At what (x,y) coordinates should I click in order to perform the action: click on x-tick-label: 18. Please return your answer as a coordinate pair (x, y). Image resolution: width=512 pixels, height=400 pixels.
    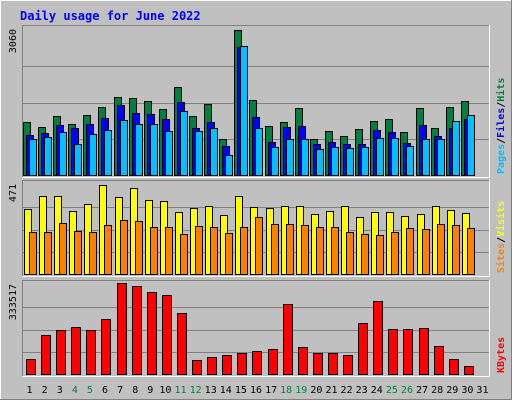
    Looking at the image, I should click on (286, 390).